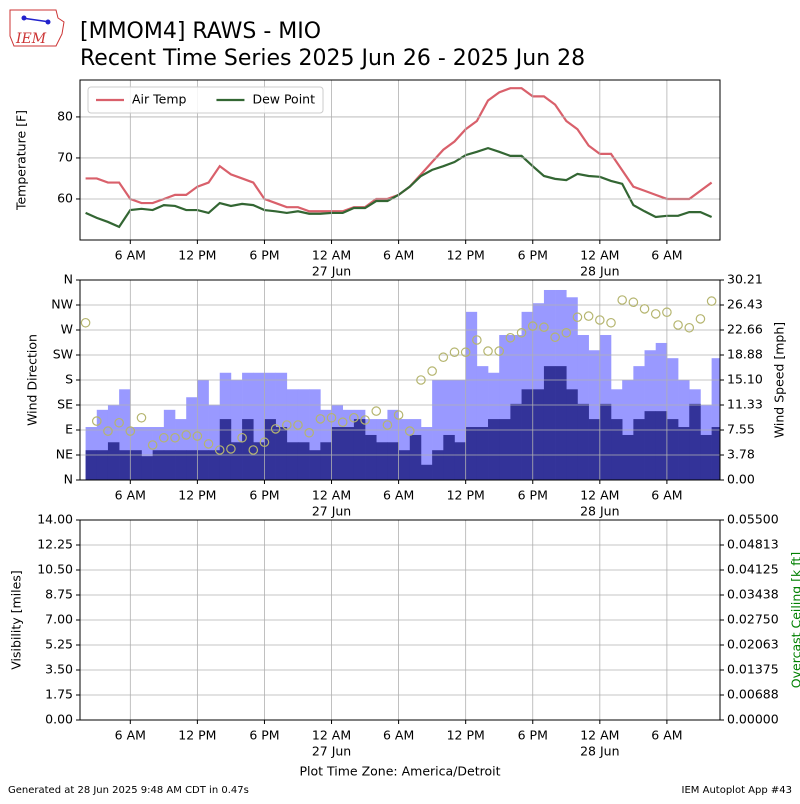  What do you see at coordinates (753, 644) in the screenshot?
I see `y2-tick-label: 0.02063` at bounding box center [753, 644].